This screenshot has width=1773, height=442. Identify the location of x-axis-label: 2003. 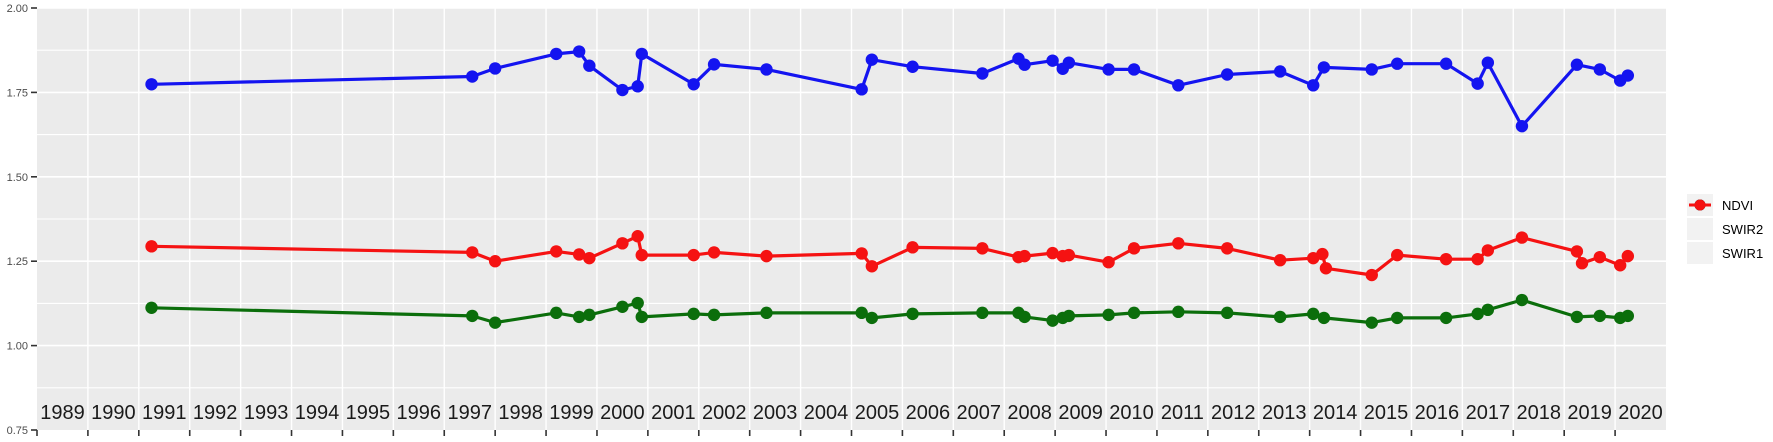
(775, 413).